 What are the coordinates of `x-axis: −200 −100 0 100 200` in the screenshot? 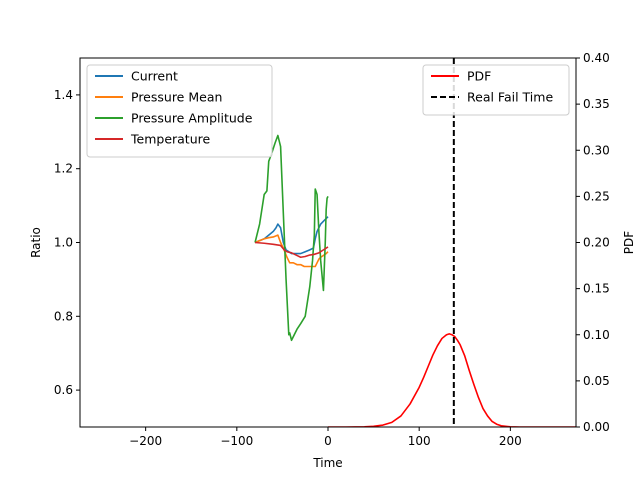 It's located at (325, 437).